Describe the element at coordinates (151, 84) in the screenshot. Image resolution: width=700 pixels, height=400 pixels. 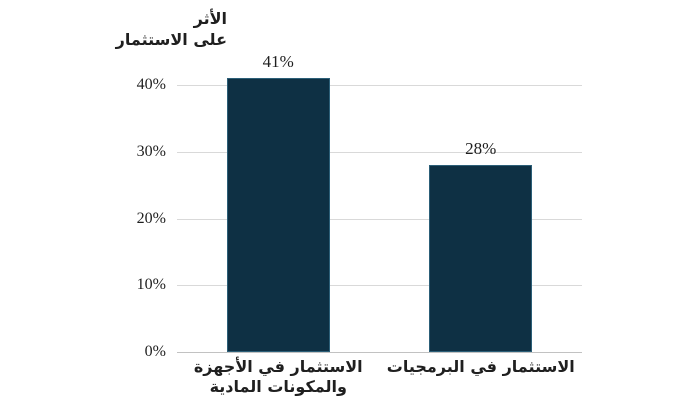
I see `y-tick-label: 40%` at that location.